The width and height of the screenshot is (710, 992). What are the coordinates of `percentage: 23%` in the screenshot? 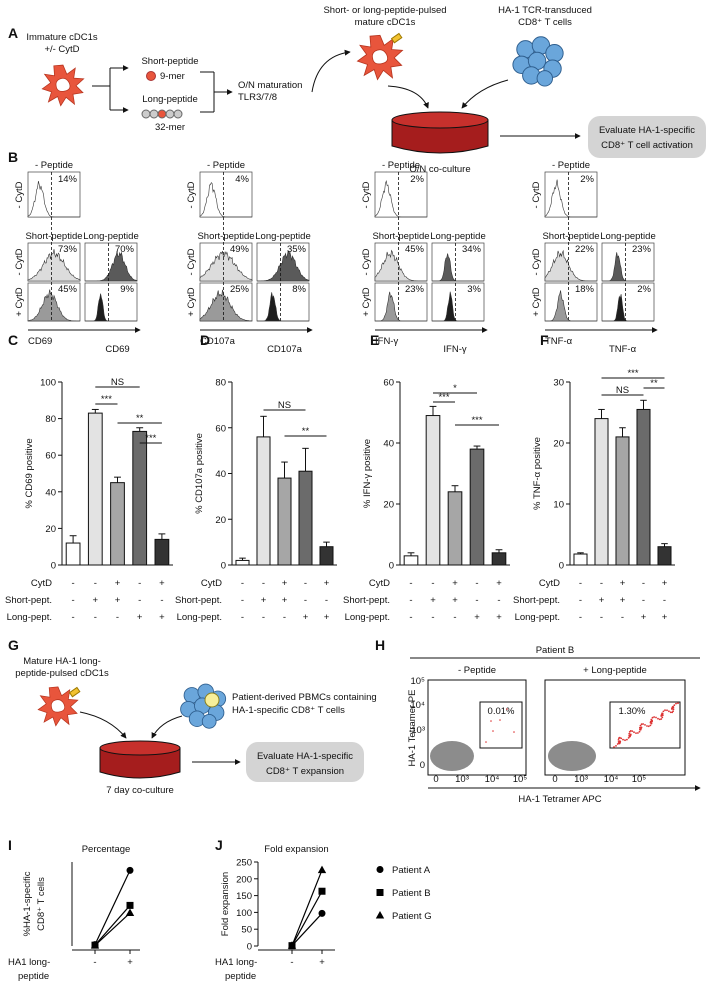 It's located at (642, 249).